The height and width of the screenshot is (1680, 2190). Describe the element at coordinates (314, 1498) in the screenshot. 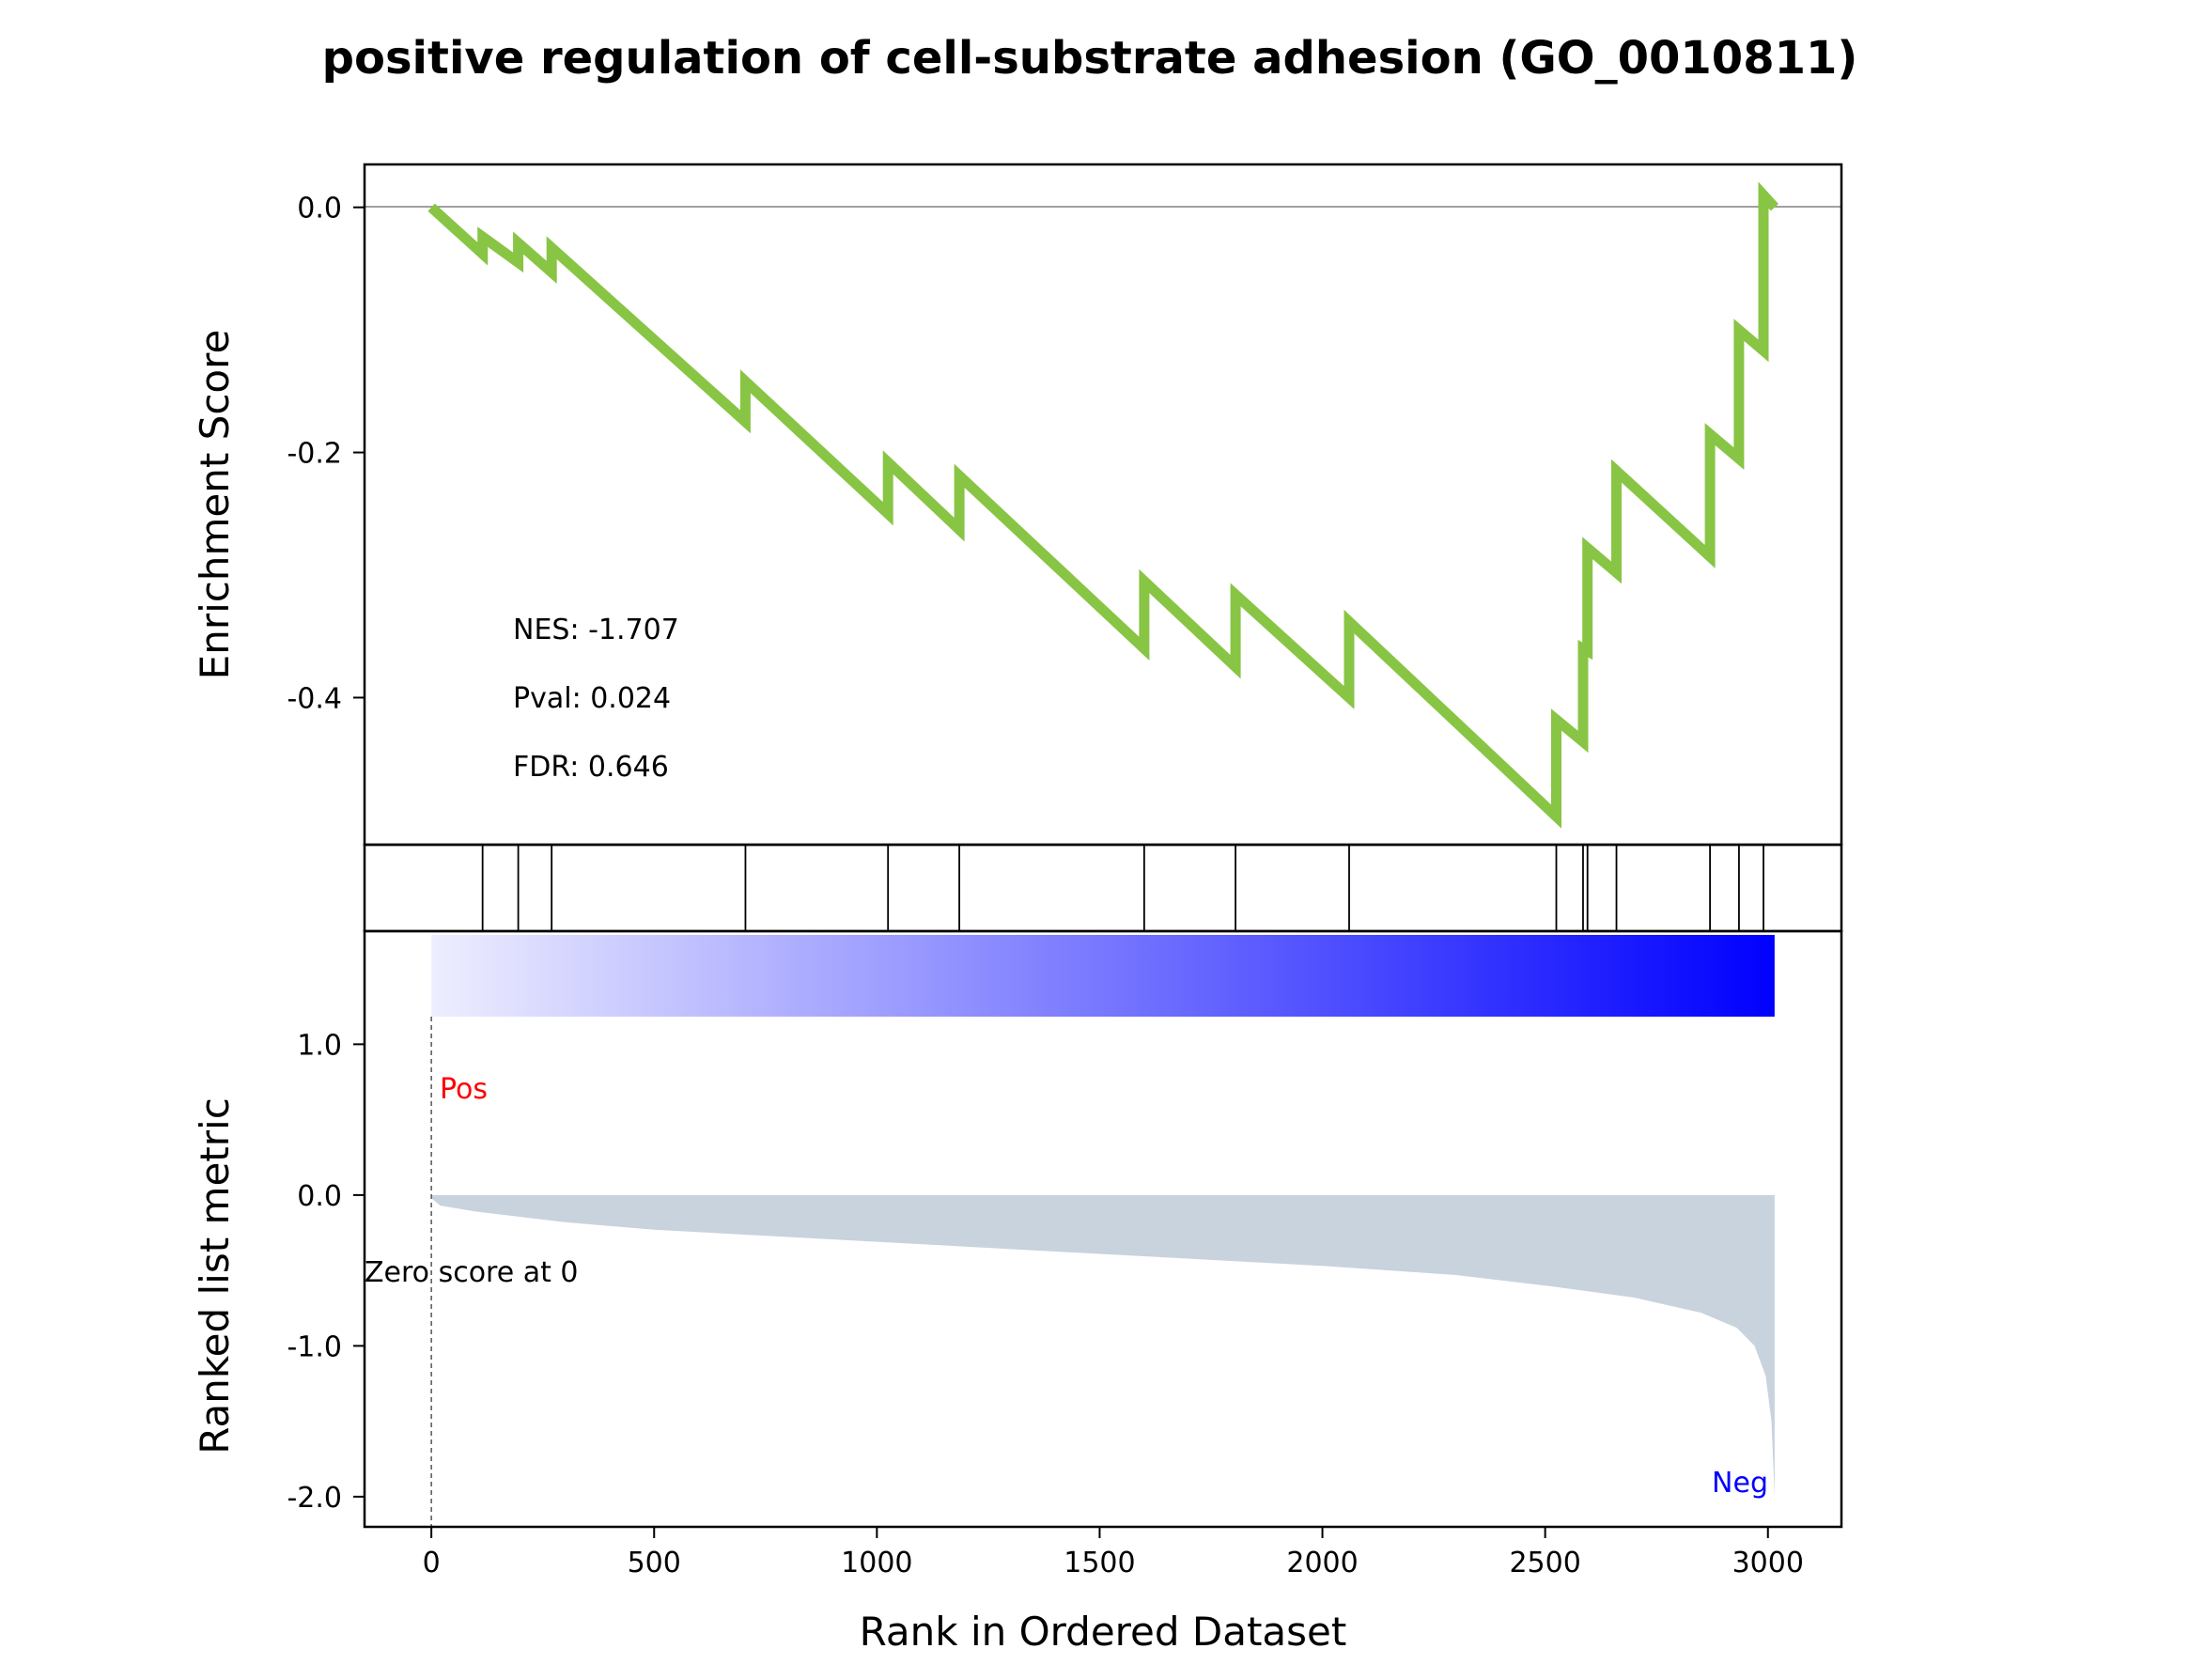

I see `rank-ytick-label: -2.0` at that location.